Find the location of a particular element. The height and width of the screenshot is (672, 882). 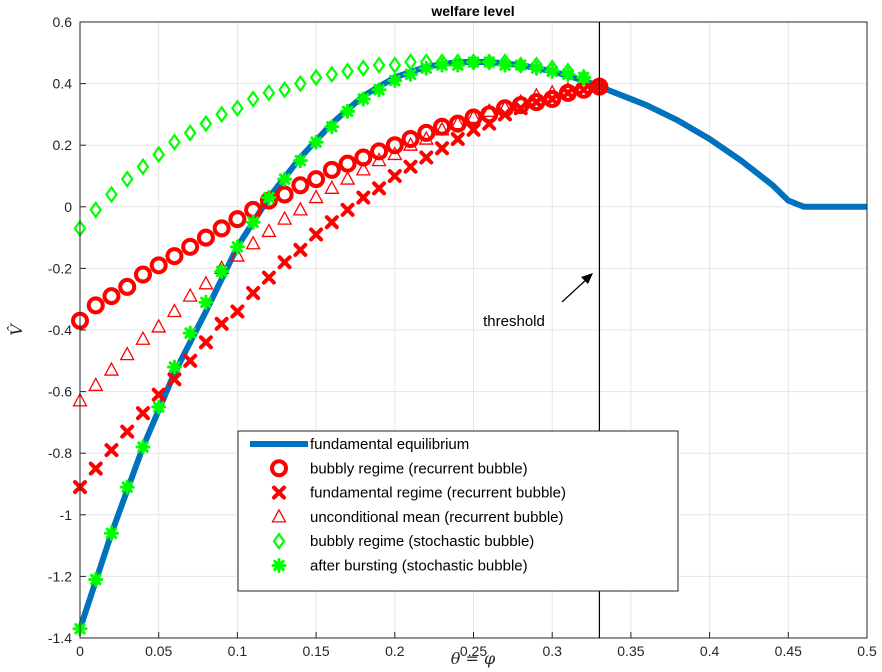

chart-title: welfare level is located at coordinates (472, 11).